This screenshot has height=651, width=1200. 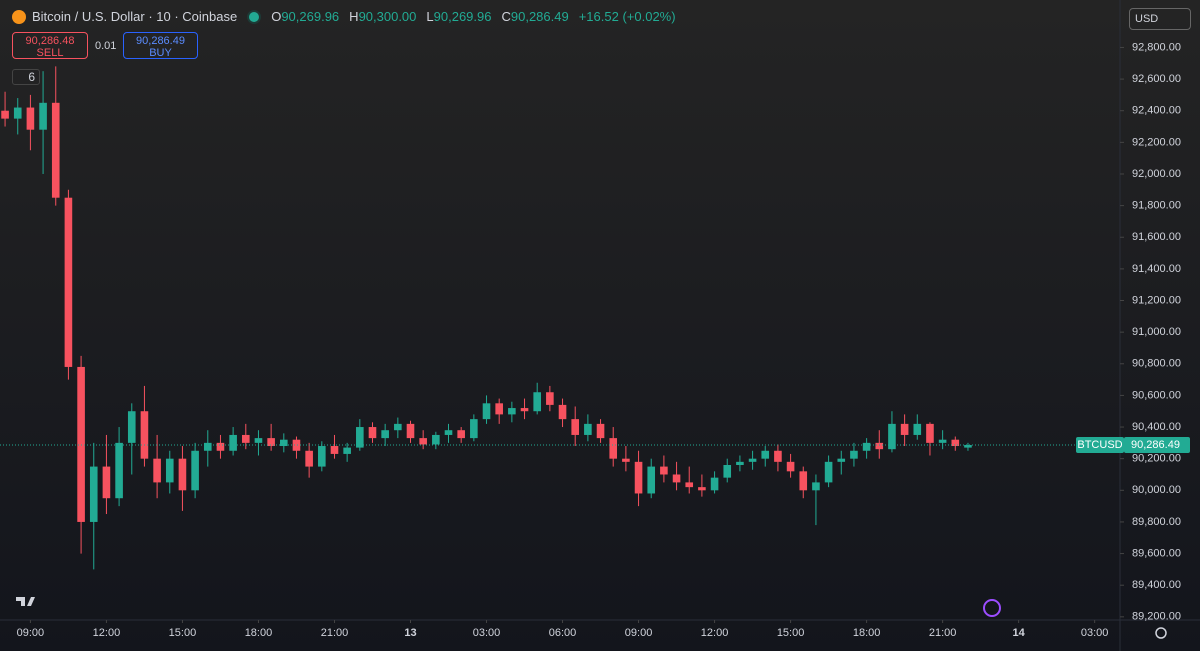 I want to click on buy-button: 90,286.49 BUY, so click(x=160, y=45).